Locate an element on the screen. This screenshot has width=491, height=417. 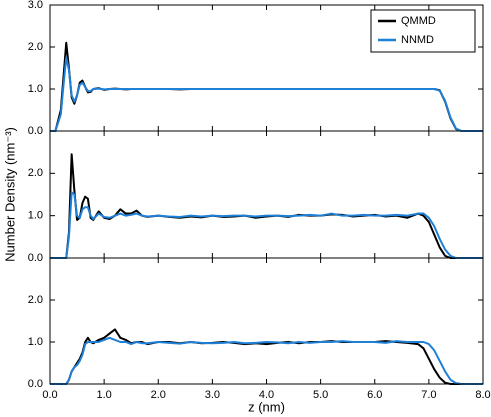
y-axis-label: Number Density (nm⁻³) is located at coordinates (9, 194).